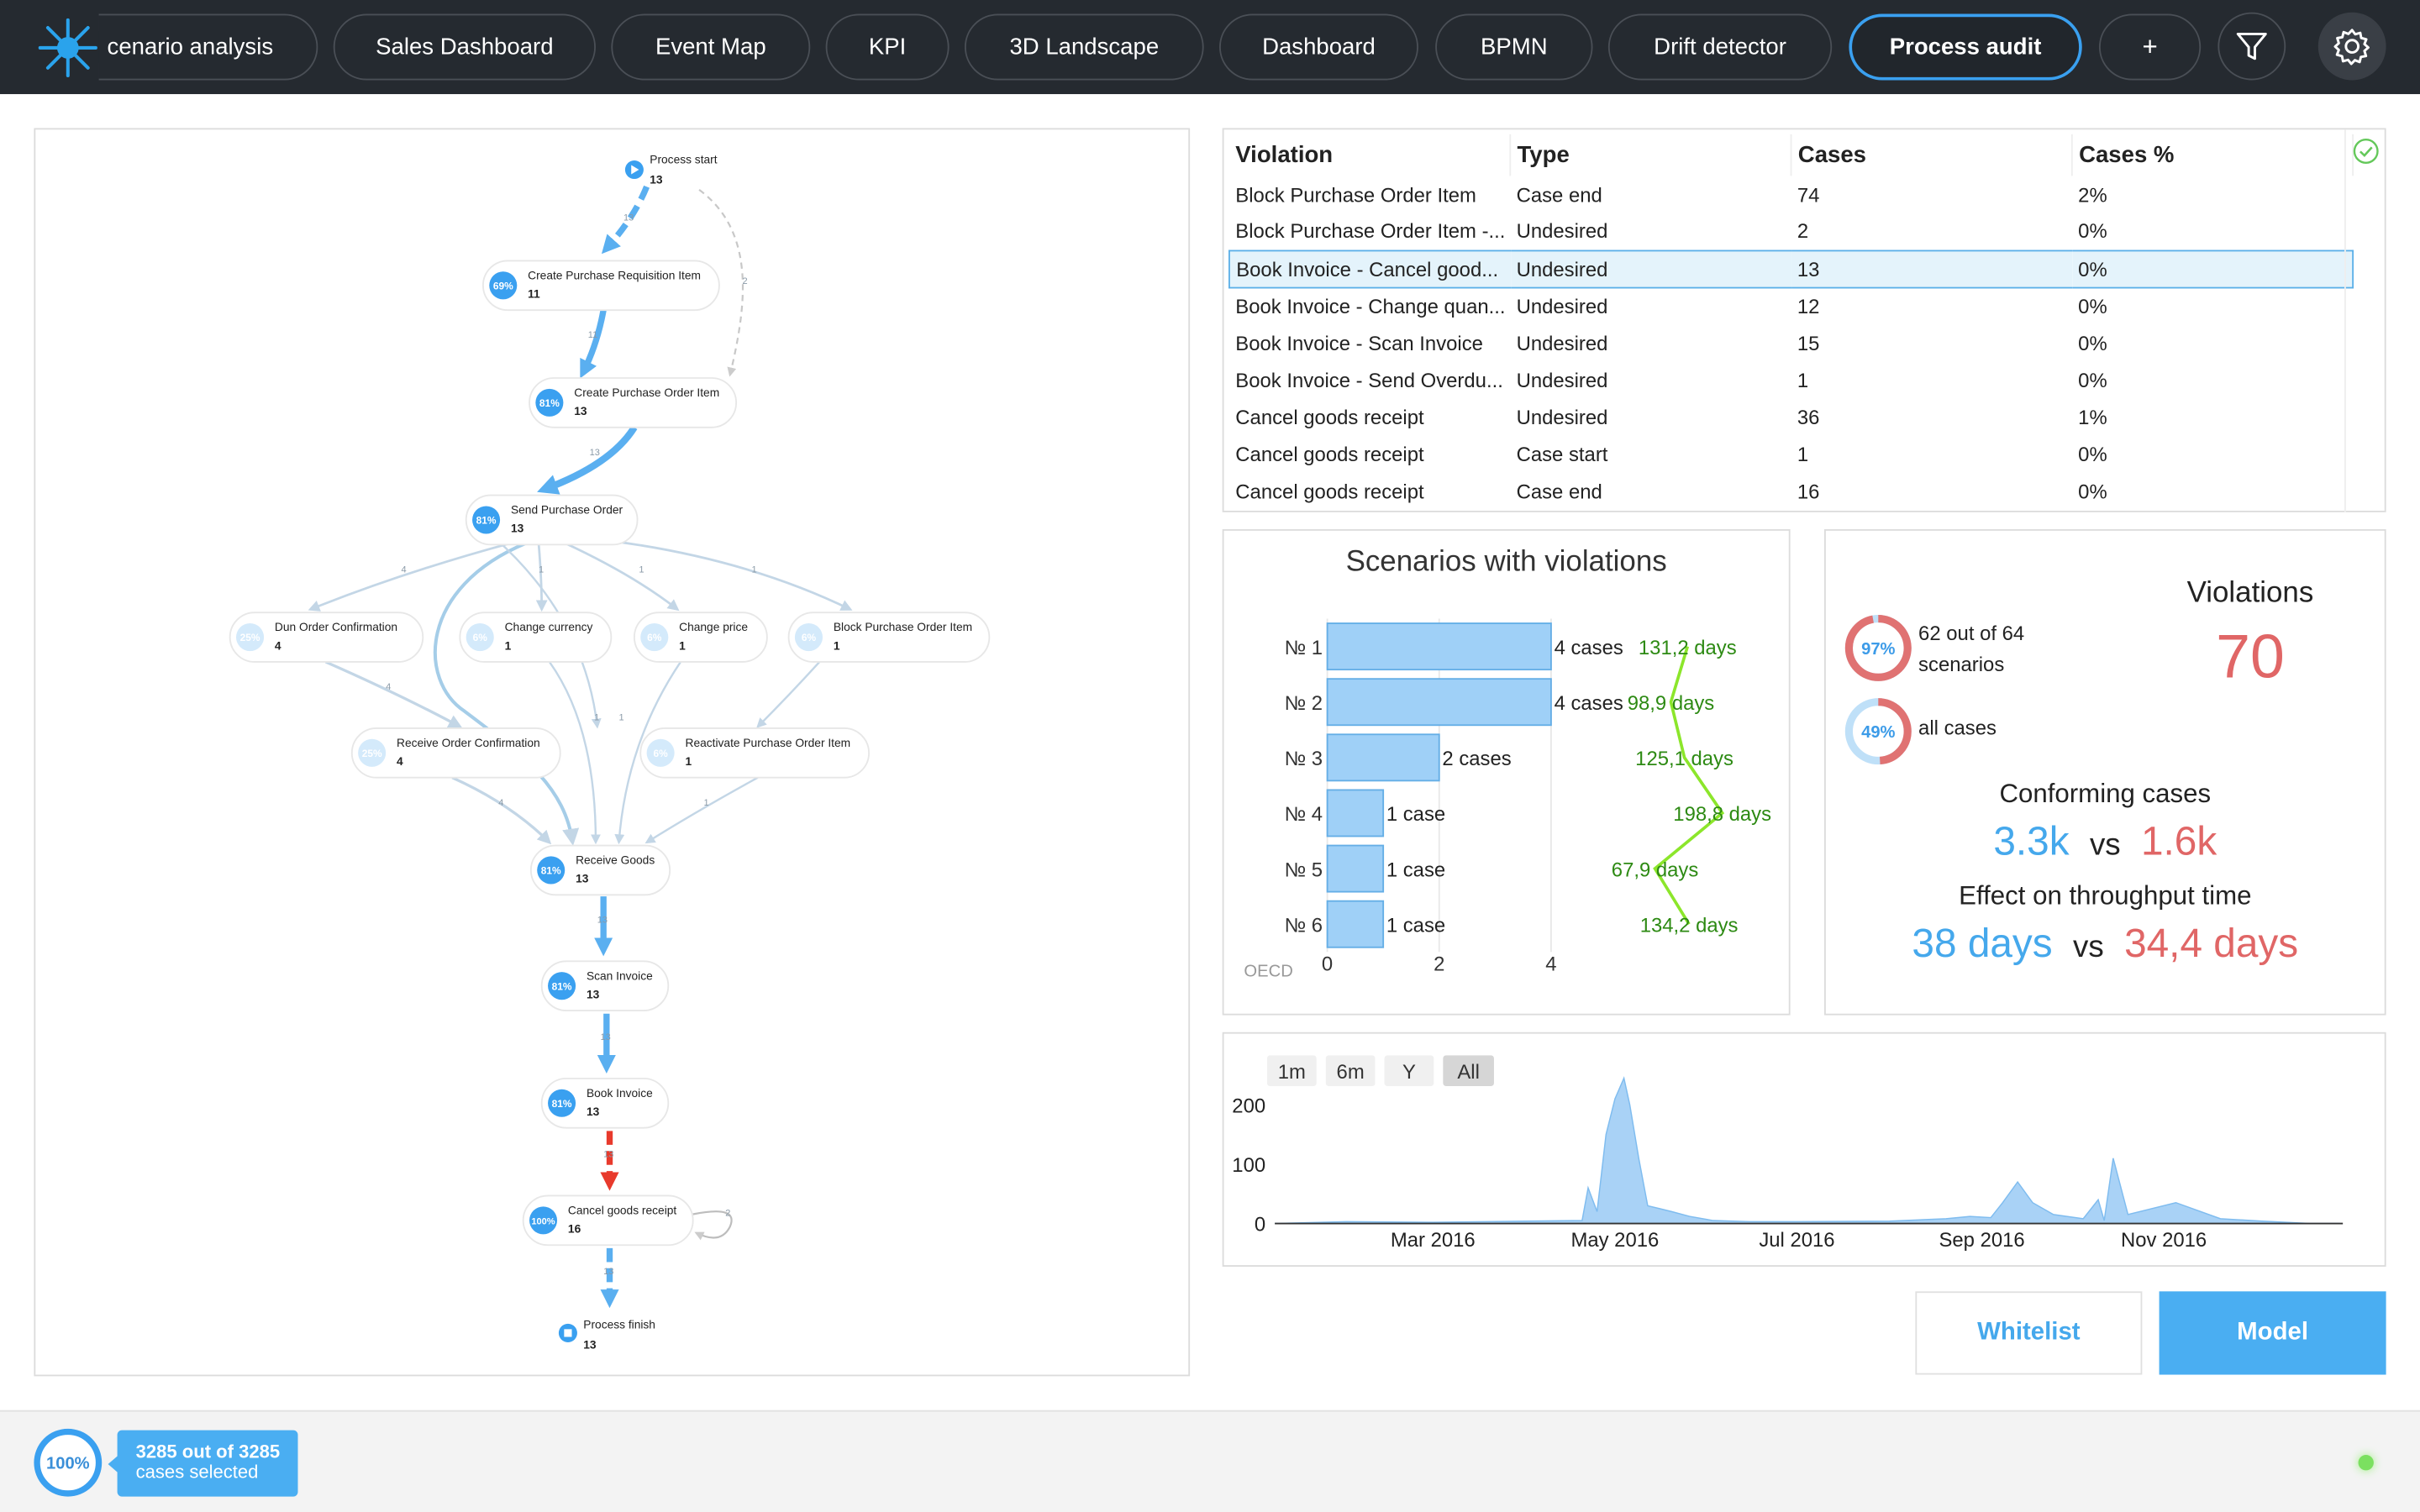 Image resolution: width=2420 pixels, height=1512 pixels. I want to click on process-node: 81% Create Purchase Order Item 13, so click(633, 402).